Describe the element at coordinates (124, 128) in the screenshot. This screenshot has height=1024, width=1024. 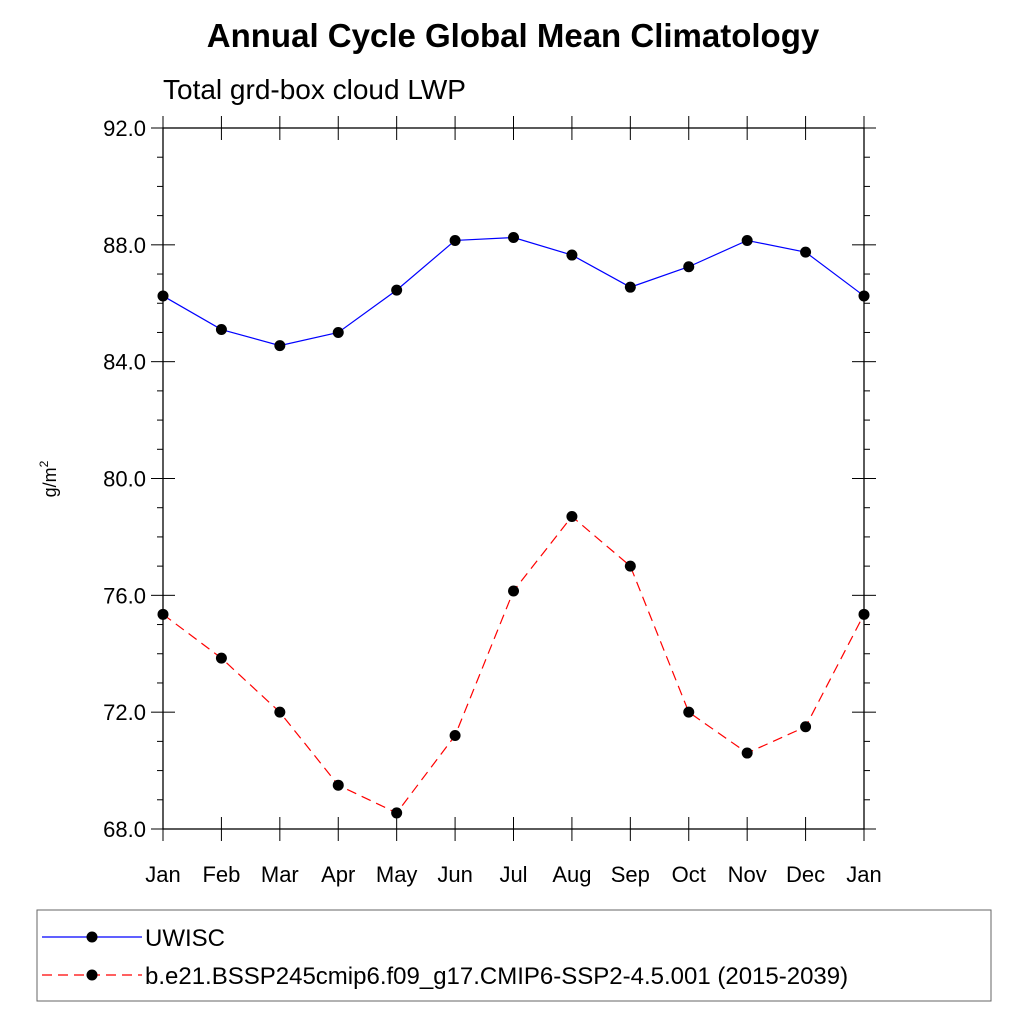
I see `y-tick-label: 92.0` at that location.